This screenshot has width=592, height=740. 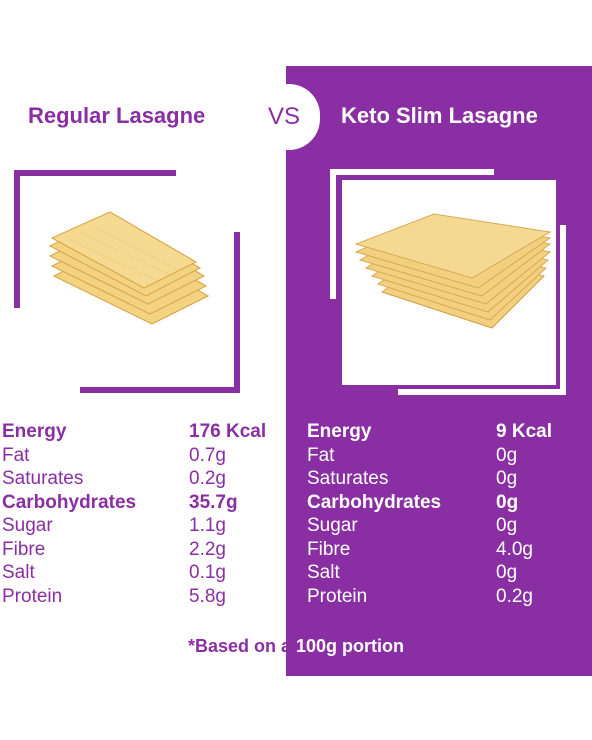 What do you see at coordinates (563, 310) in the screenshot?
I see `right-frame-right` at bounding box center [563, 310].